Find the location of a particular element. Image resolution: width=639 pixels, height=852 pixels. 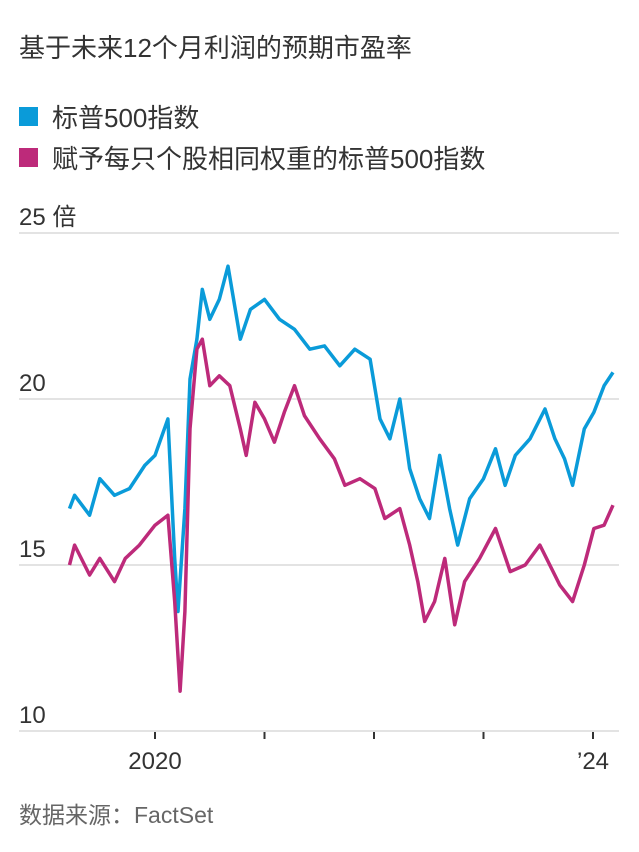

legend-label-sp500: 标普500指数 is located at coordinates (126, 118).